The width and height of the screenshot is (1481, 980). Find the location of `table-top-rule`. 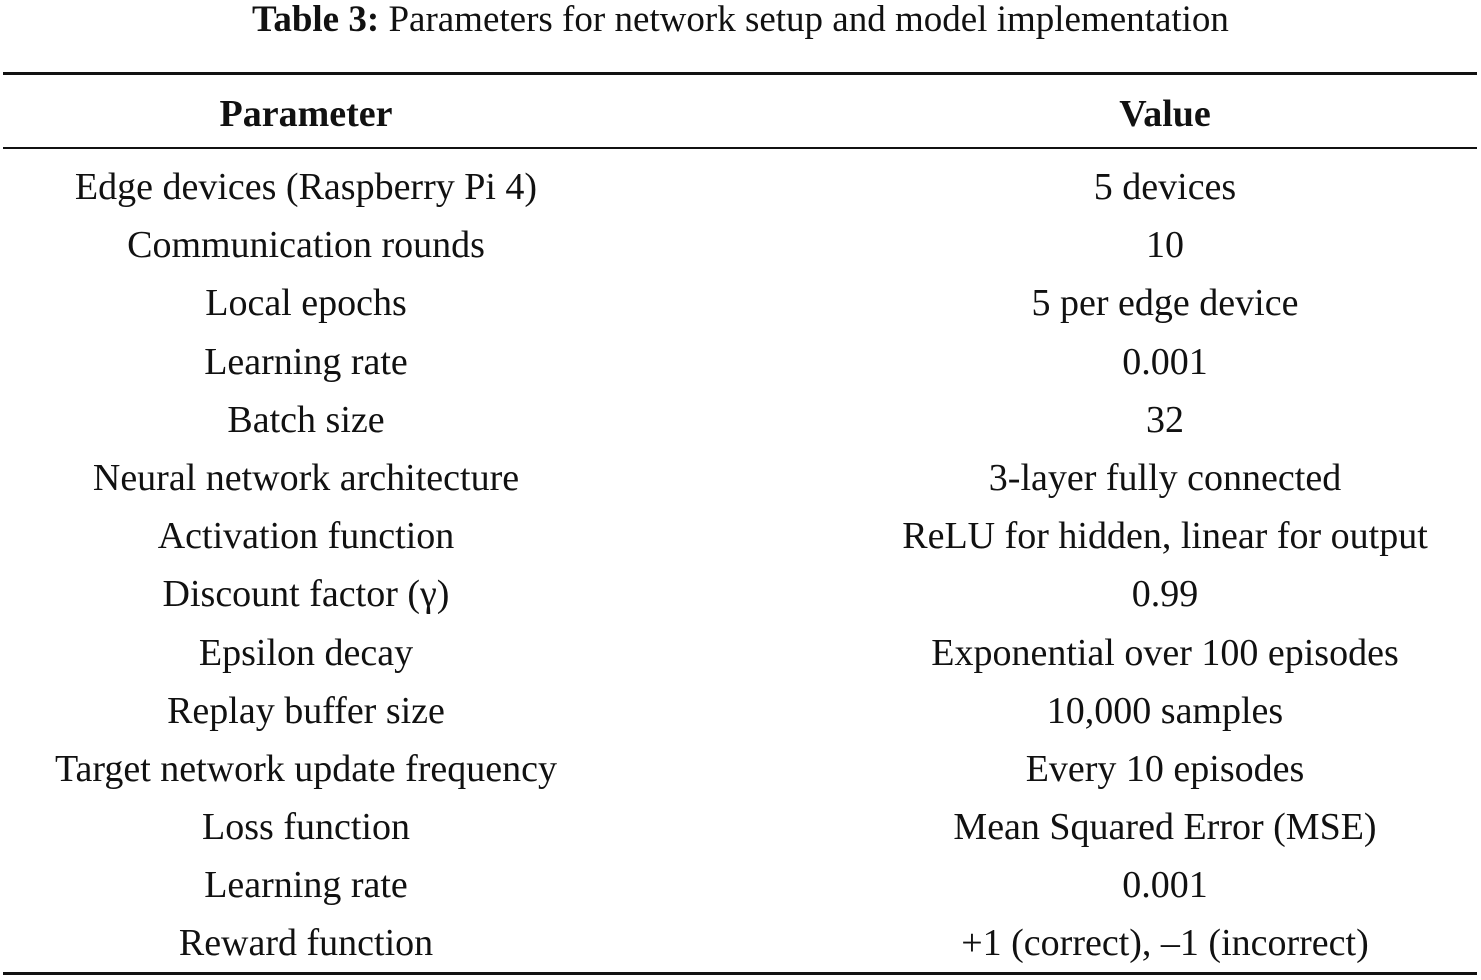

table-top-rule is located at coordinates (740, 73).